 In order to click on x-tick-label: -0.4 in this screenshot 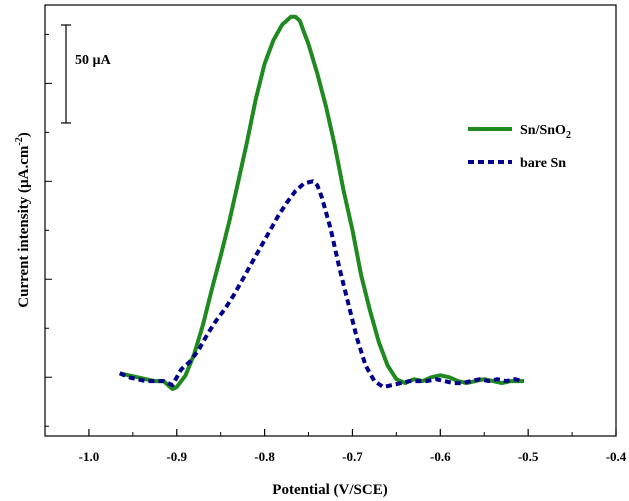, I will do `click(616, 456)`.